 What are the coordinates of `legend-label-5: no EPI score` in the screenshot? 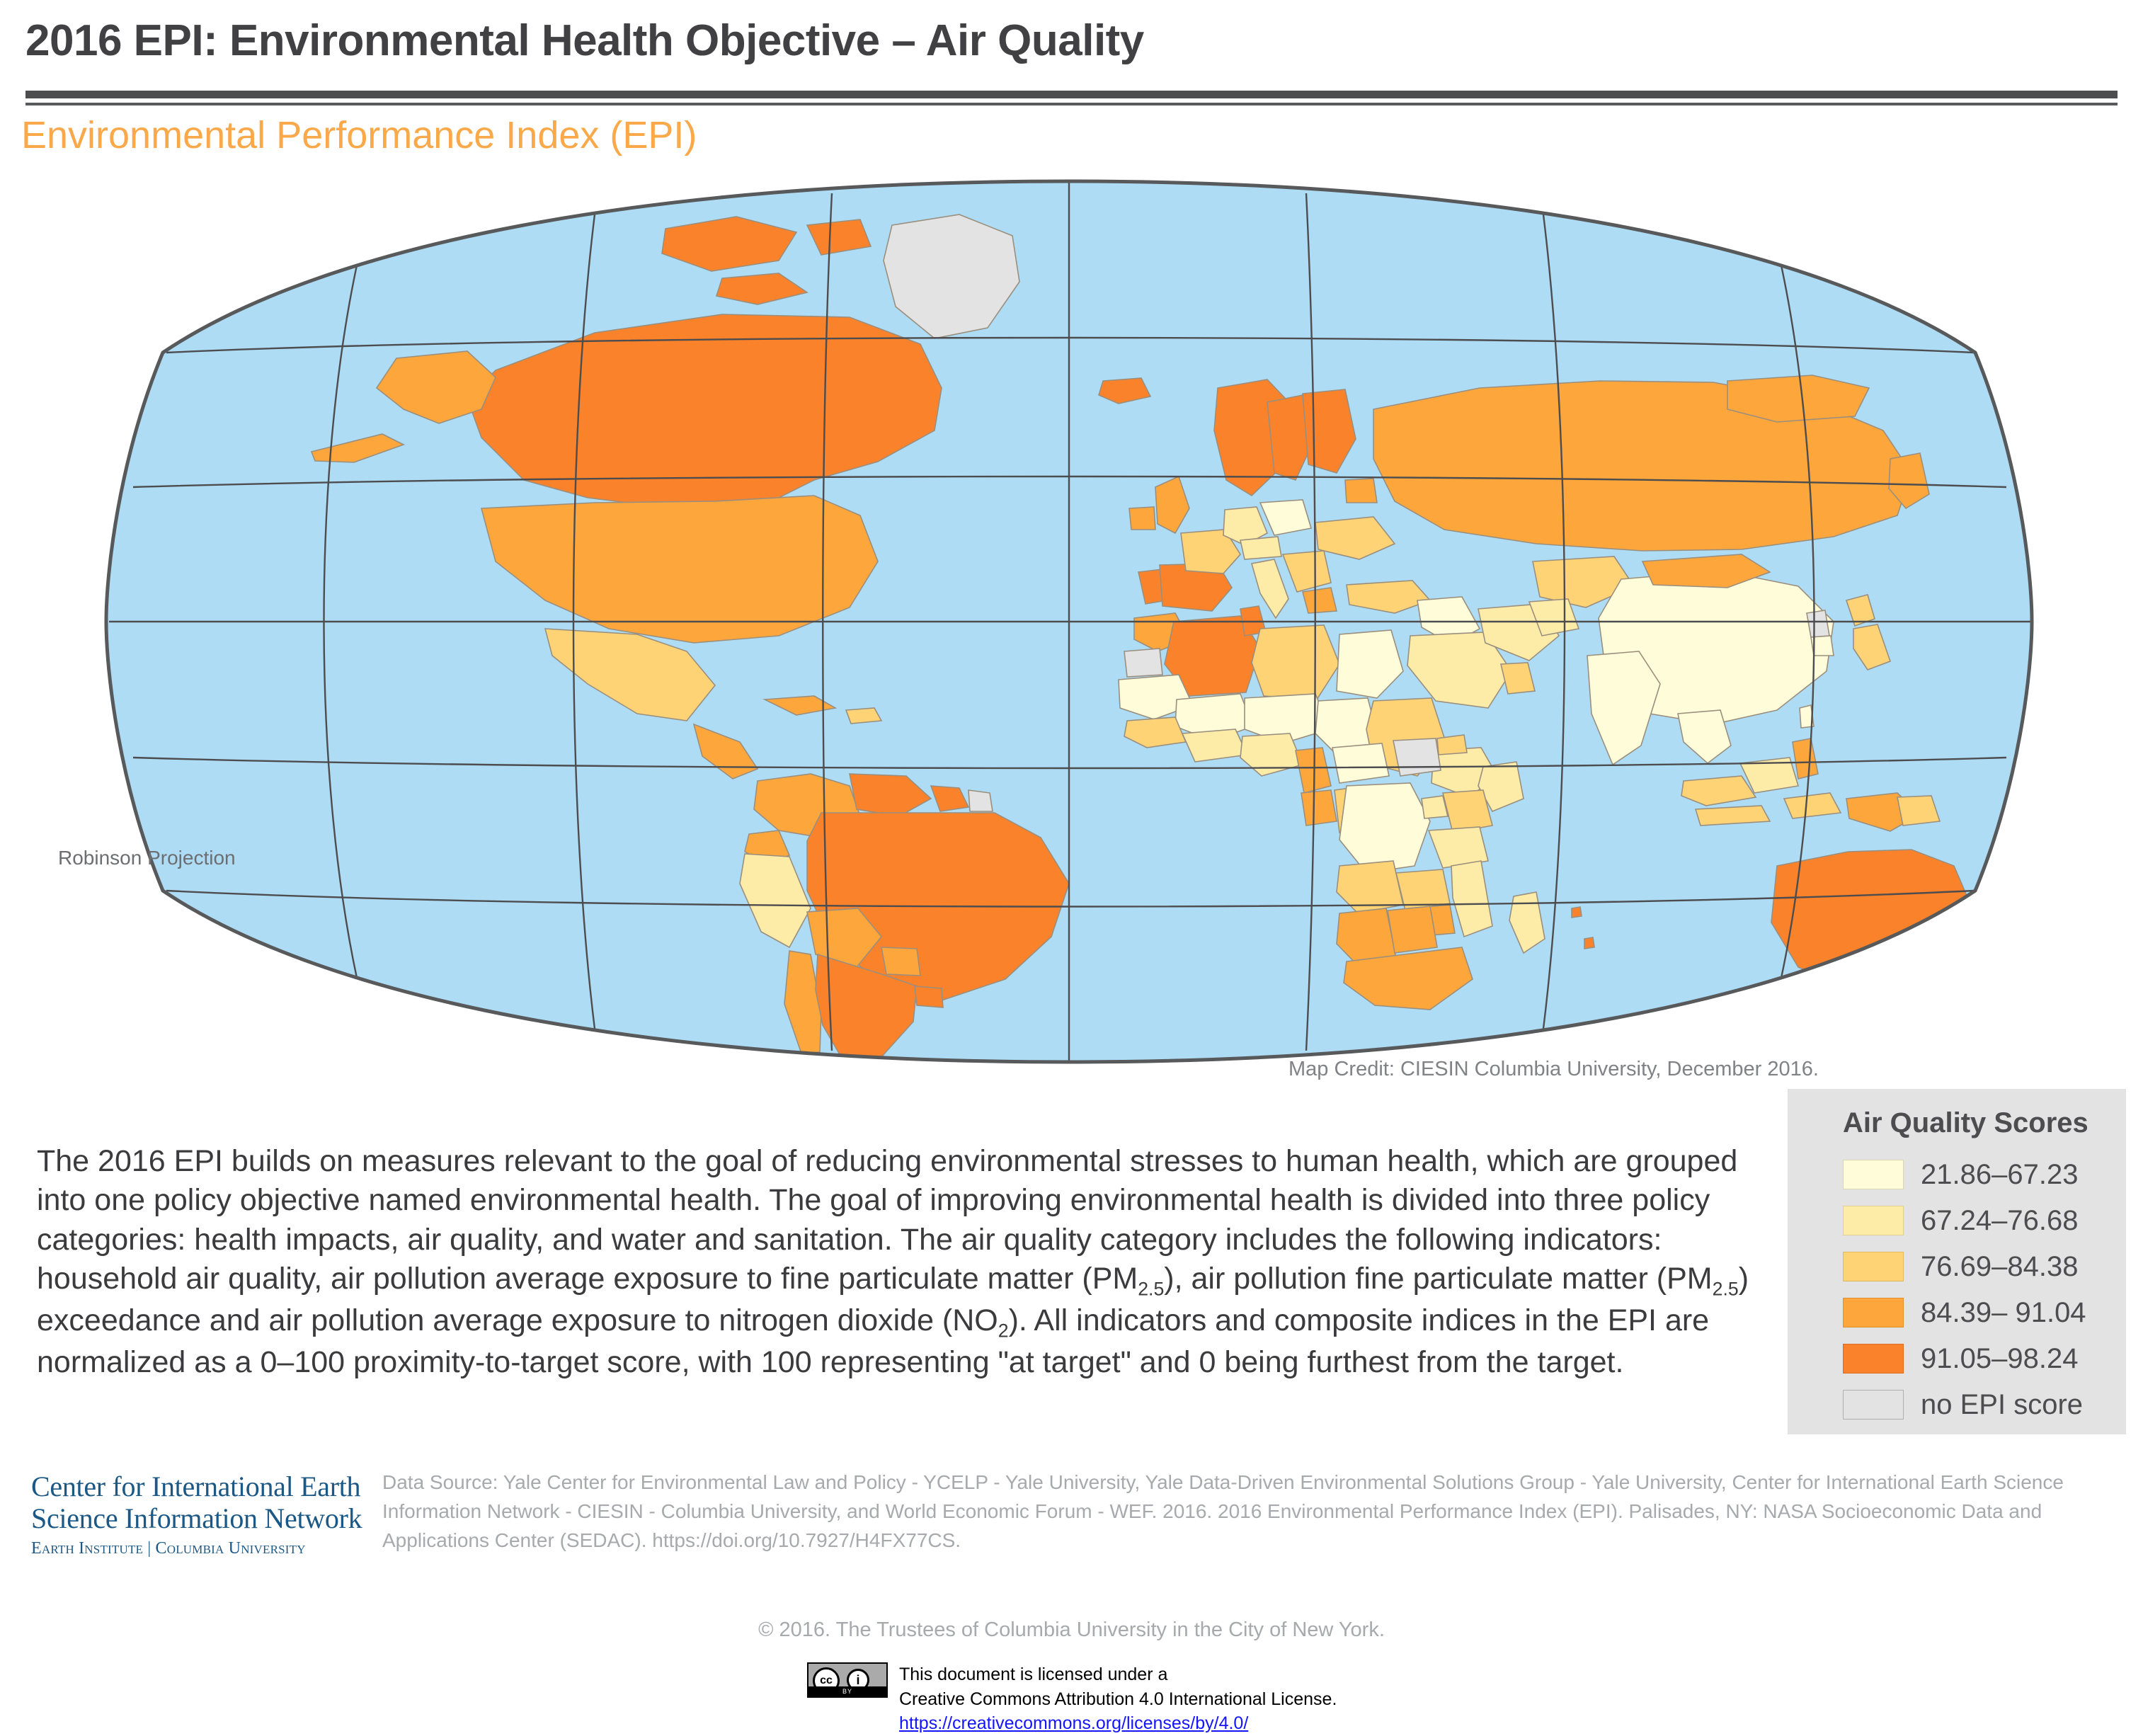 It's located at (2003, 1404).